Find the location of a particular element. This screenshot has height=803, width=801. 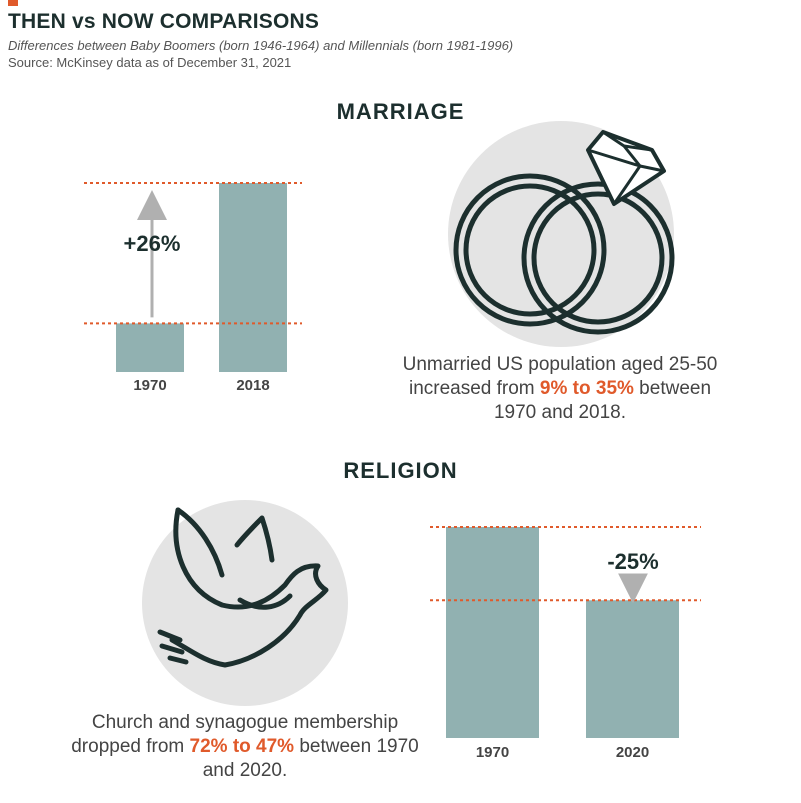

marriage-heading: MARRIAGE is located at coordinates (400, 111).